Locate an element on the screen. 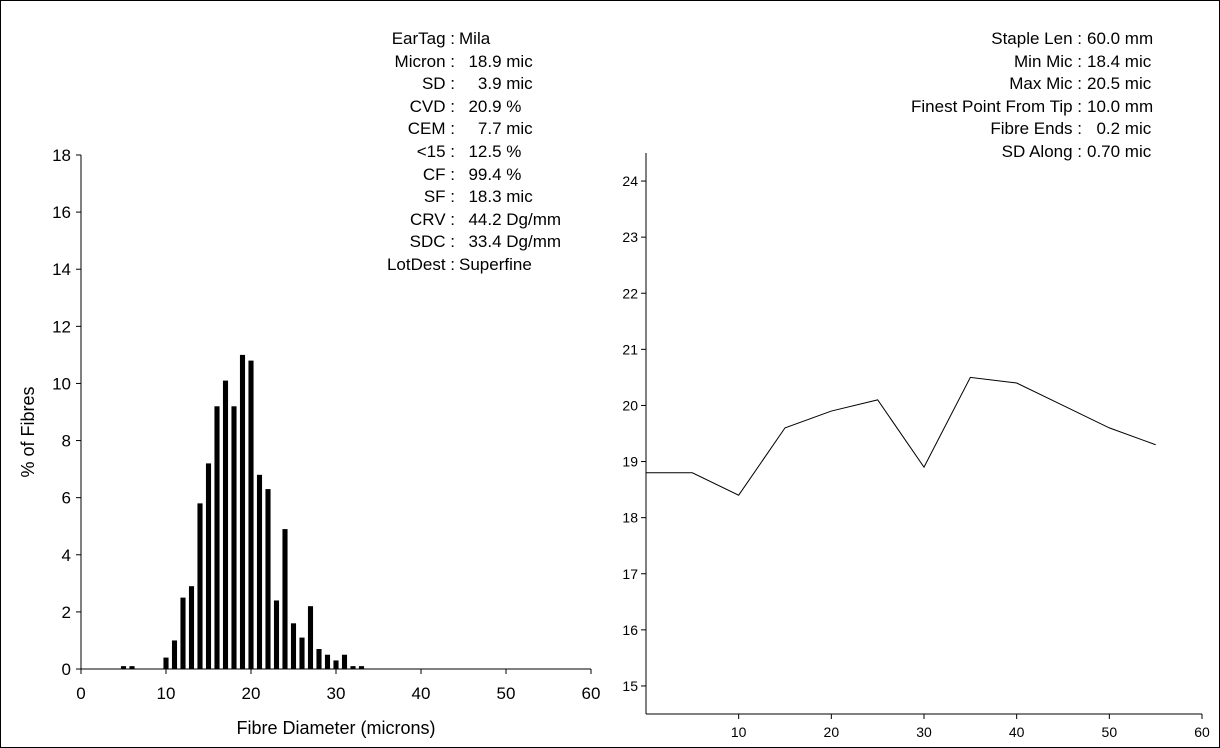 This screenshot has width=1220, height=748. histogram-y-axis-label: % of Fibres is located at coordinates (28, 431).